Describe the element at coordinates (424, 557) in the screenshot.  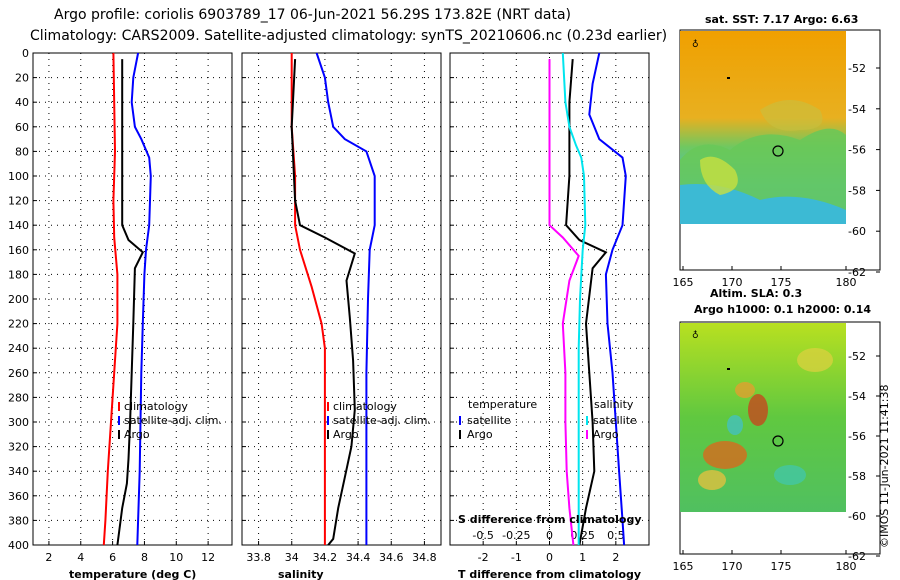
I see `x-tick-label: 34.8` at that location.